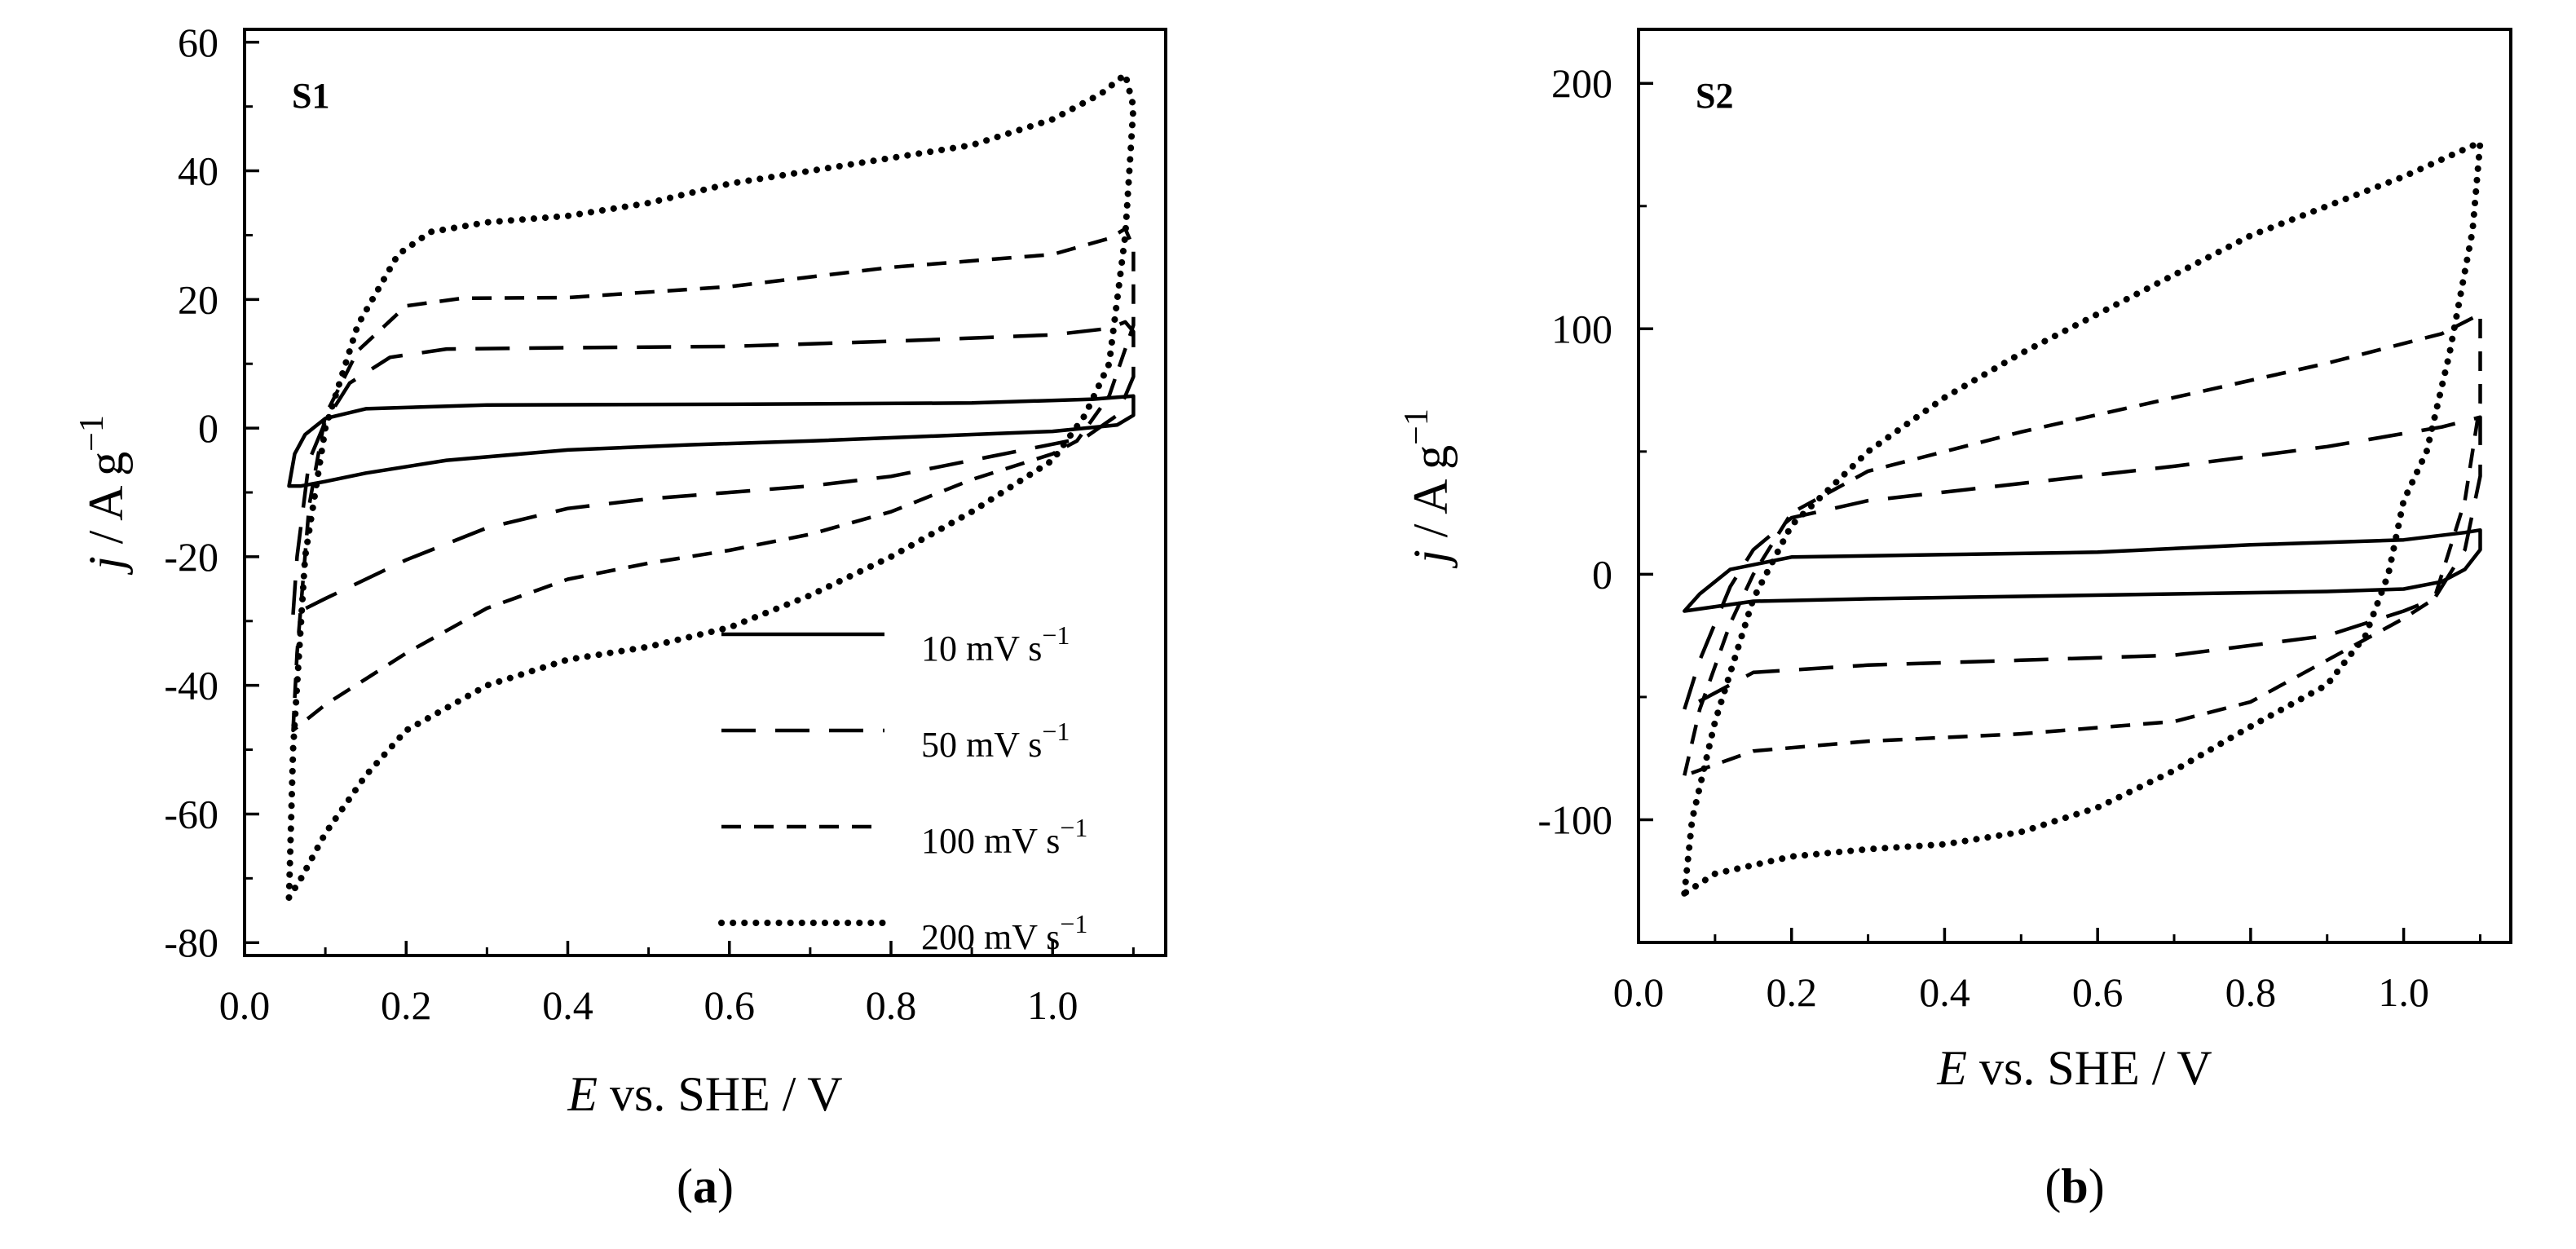  I want to click on y-tick-label: 20, so click(198, 299).